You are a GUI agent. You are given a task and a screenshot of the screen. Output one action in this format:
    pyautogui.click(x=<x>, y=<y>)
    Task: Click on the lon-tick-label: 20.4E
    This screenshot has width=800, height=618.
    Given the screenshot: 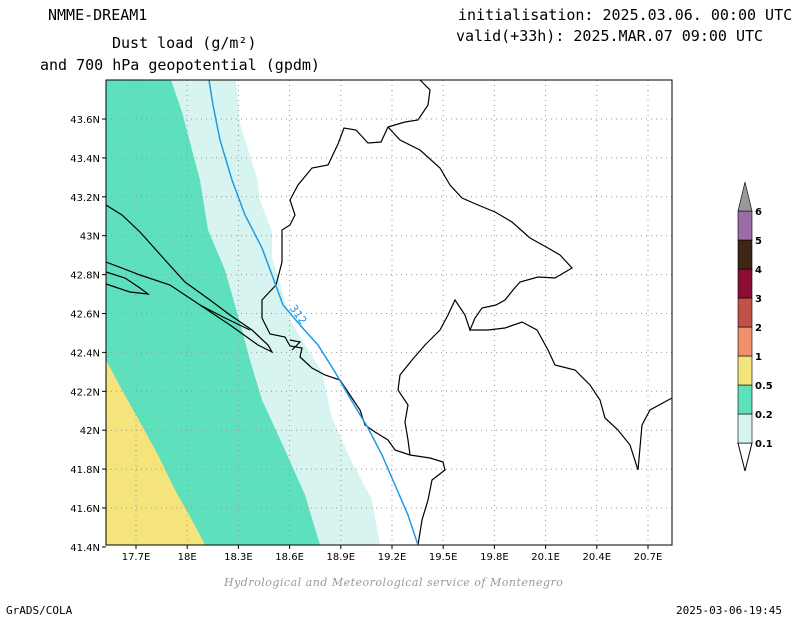 What is the action you would take?
    pyautogui.click(x=597, y=557)
    